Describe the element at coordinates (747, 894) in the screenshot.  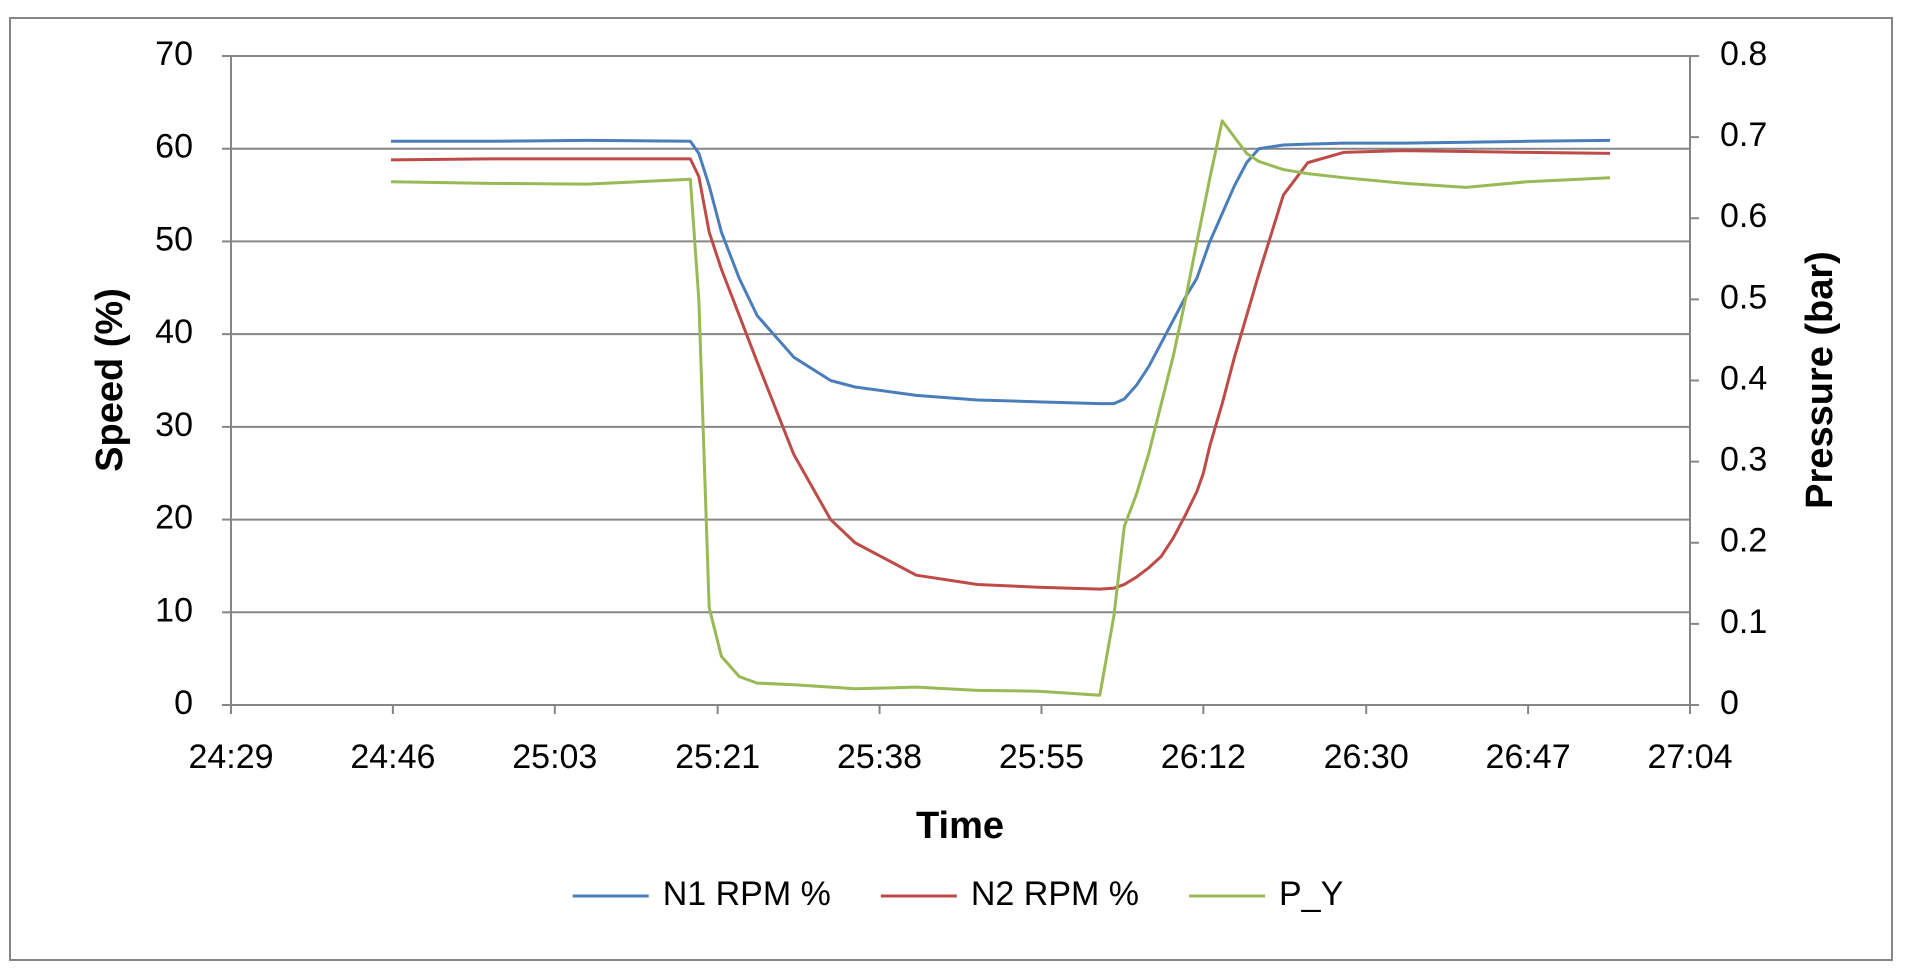
I see `legend-label: N1 RPM %` at that location.